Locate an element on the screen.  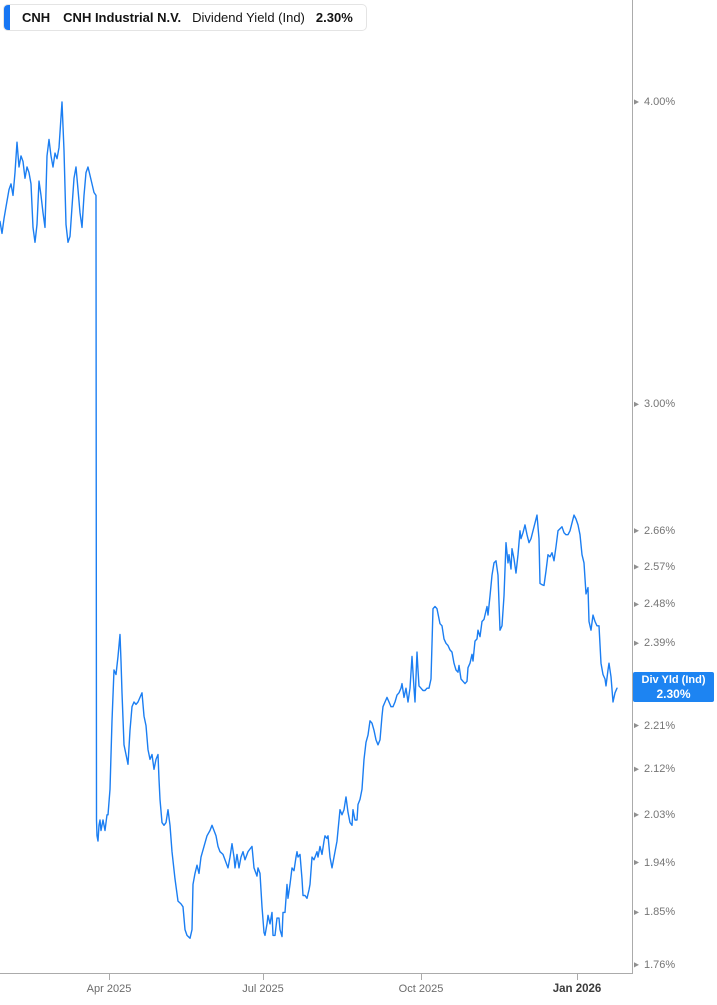
y-axis-tick-label: 2.39% is located at coordinates (660, 643).